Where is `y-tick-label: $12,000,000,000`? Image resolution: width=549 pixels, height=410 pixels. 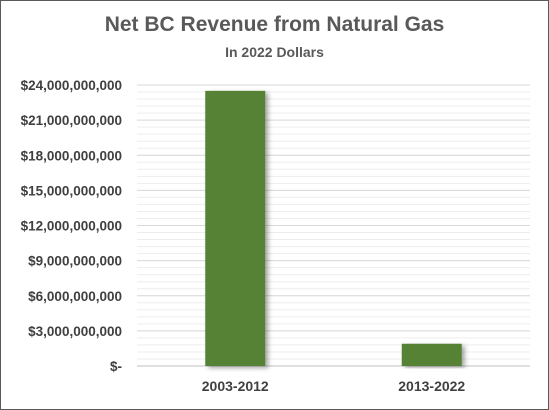 y-tick-label: $12,000,000,000 is located at coordinates (71, 226).